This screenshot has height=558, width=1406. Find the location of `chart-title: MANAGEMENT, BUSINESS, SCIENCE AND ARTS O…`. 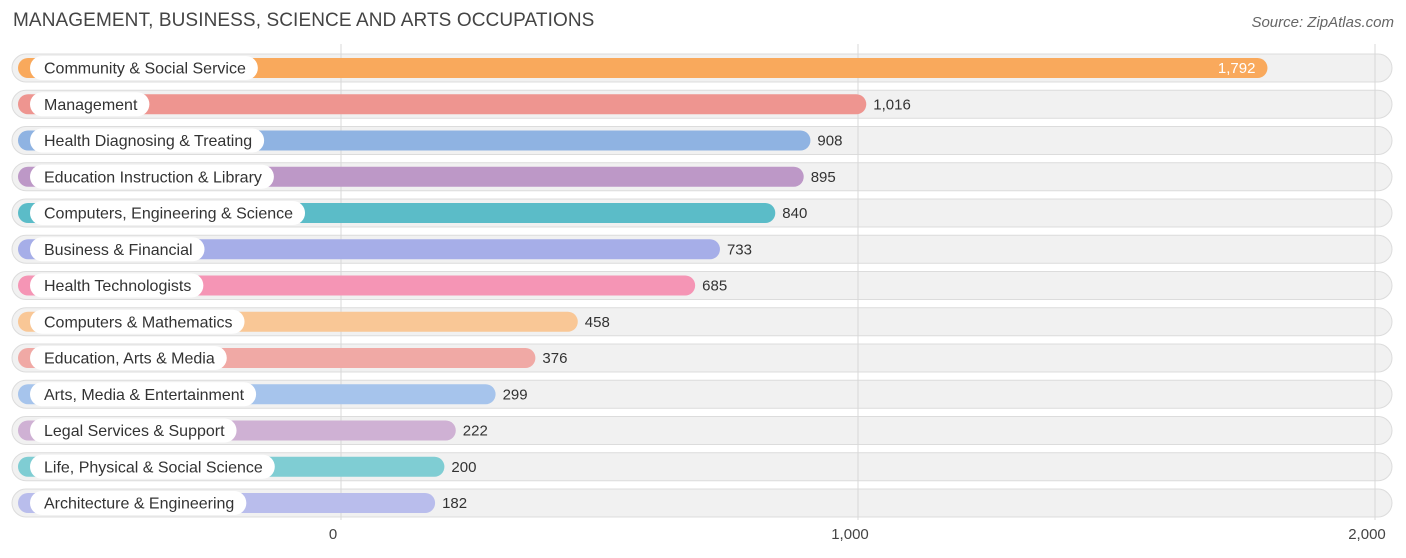

chart-title: MANAGEMENT, BUSINESS, SCIENCE AND ARTS O… is located at coordinates (304, 20).